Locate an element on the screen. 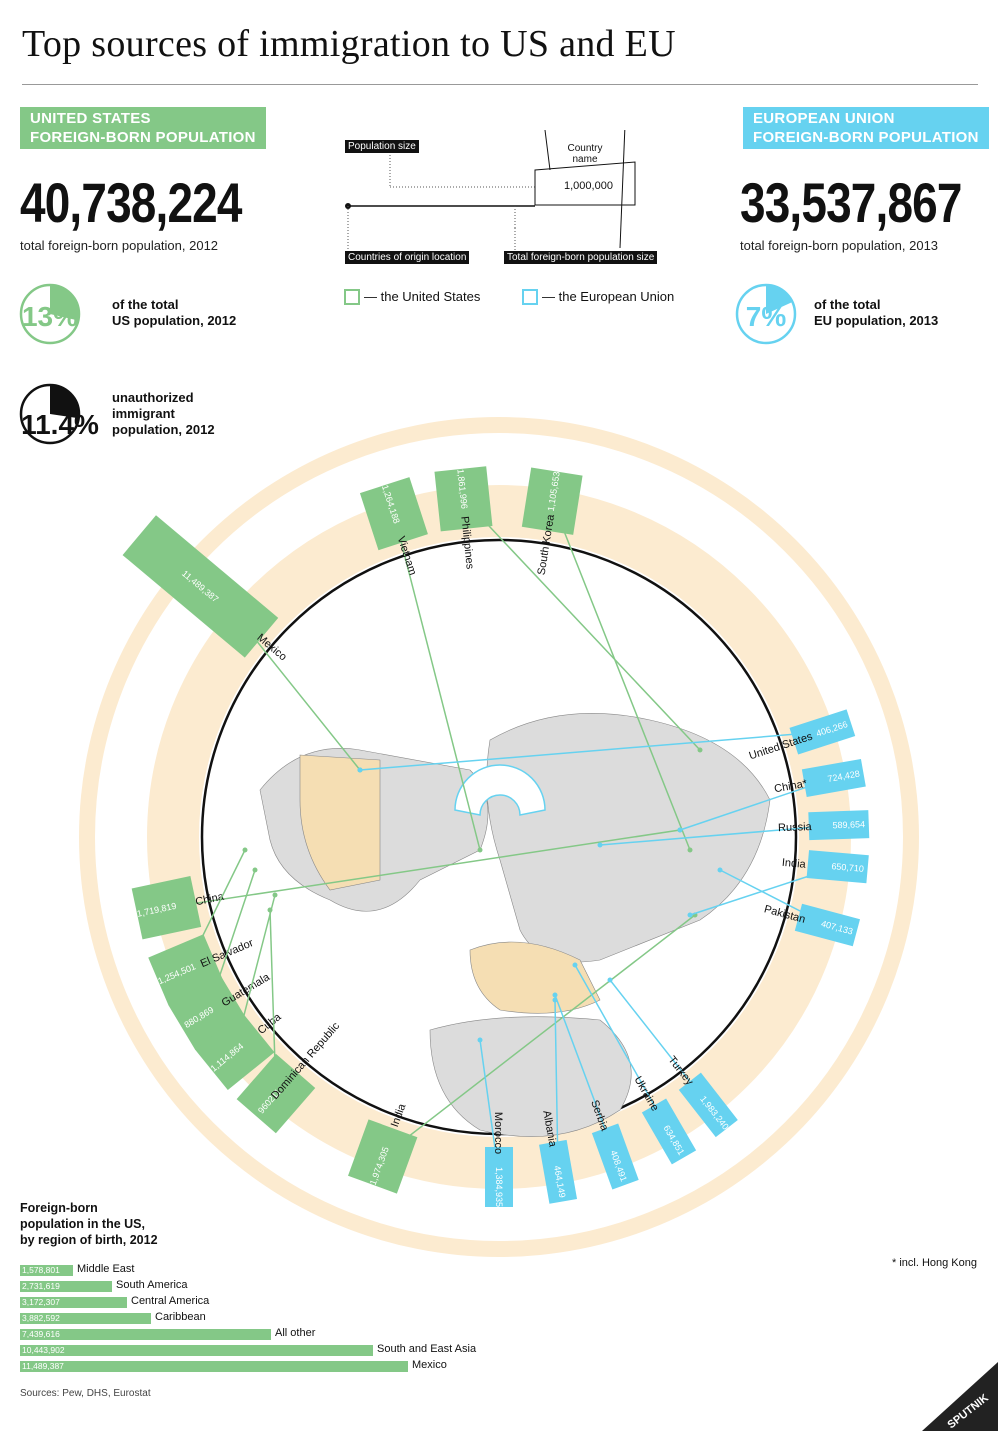  bar-dominican-republic is located at coordinates (276, 1093).